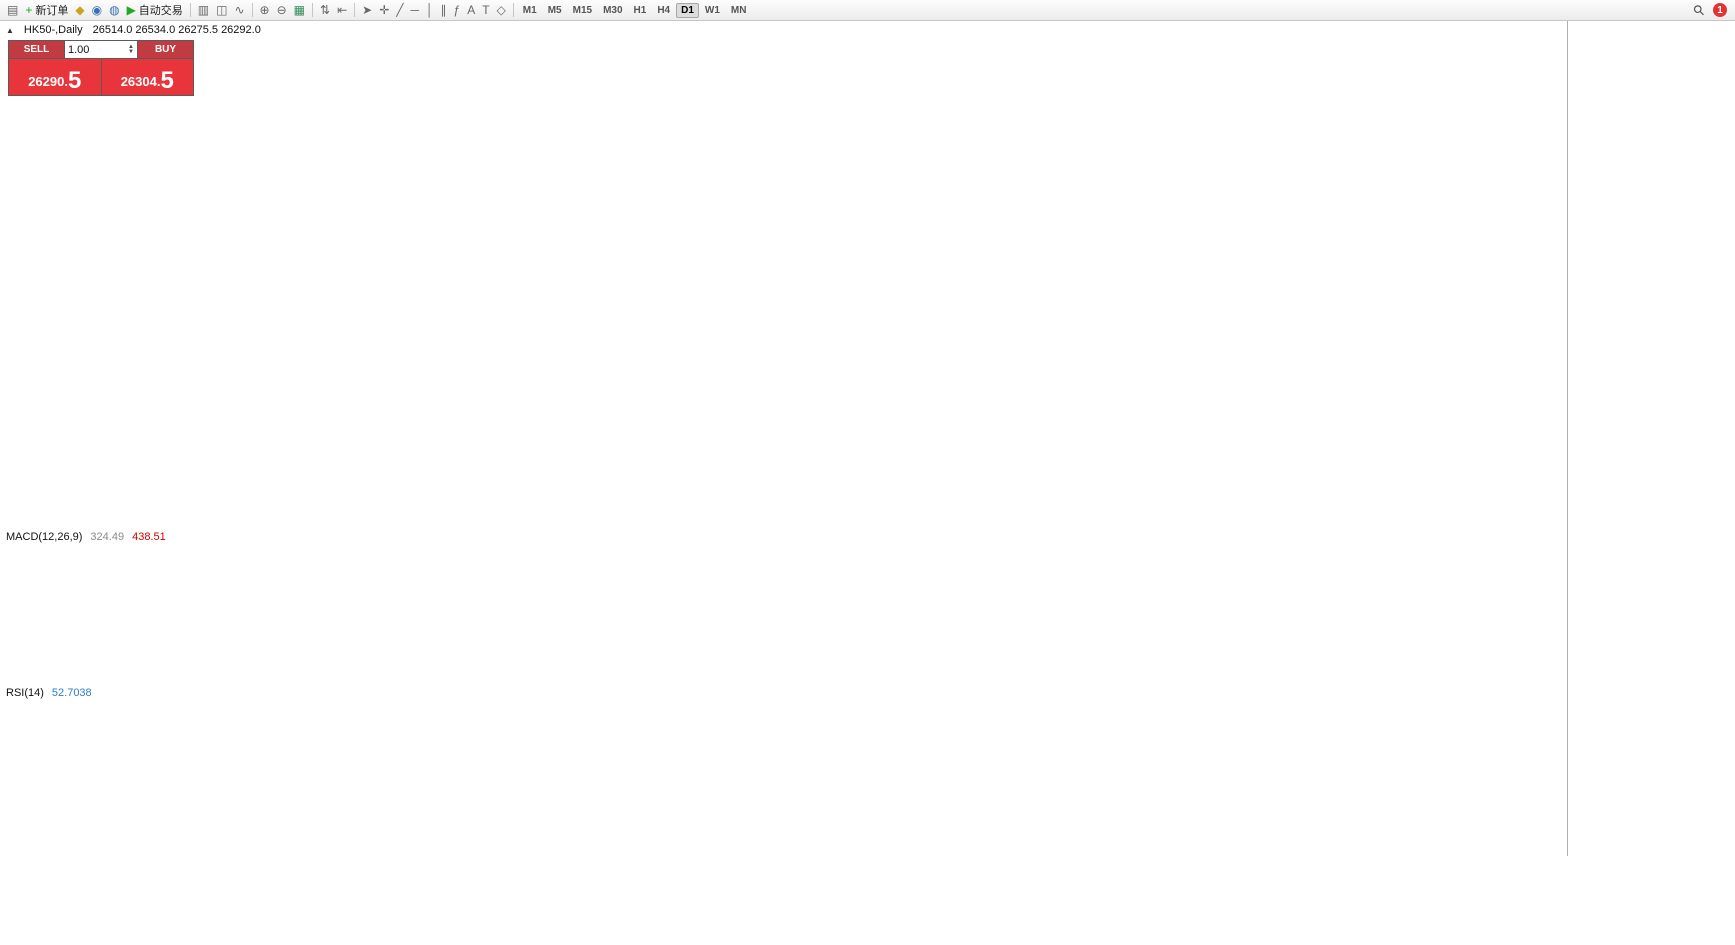 This screenshot has height=945, width=1735. Describe the element at coordinates (687, 10) in the screenshot. I see `timeframe-button-d1: D1` at that location.